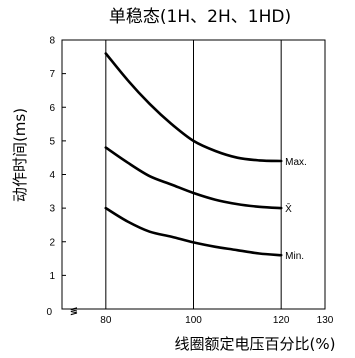 This screenshot has height=358, width=355. Describe the element at coordinates (281, 320) in the screenshot. I see `x-tick-label-120: 120` at that location.